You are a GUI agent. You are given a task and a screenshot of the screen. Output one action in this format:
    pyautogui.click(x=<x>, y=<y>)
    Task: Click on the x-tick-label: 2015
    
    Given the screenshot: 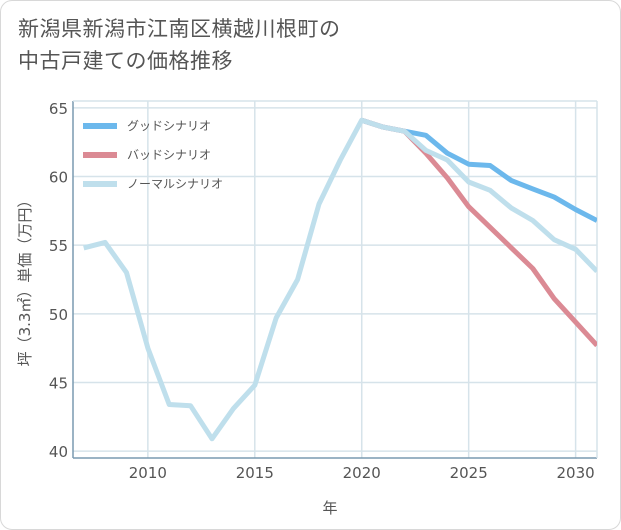 What is the action you would take?
    pyautogui.click(x=255, y=473)
    